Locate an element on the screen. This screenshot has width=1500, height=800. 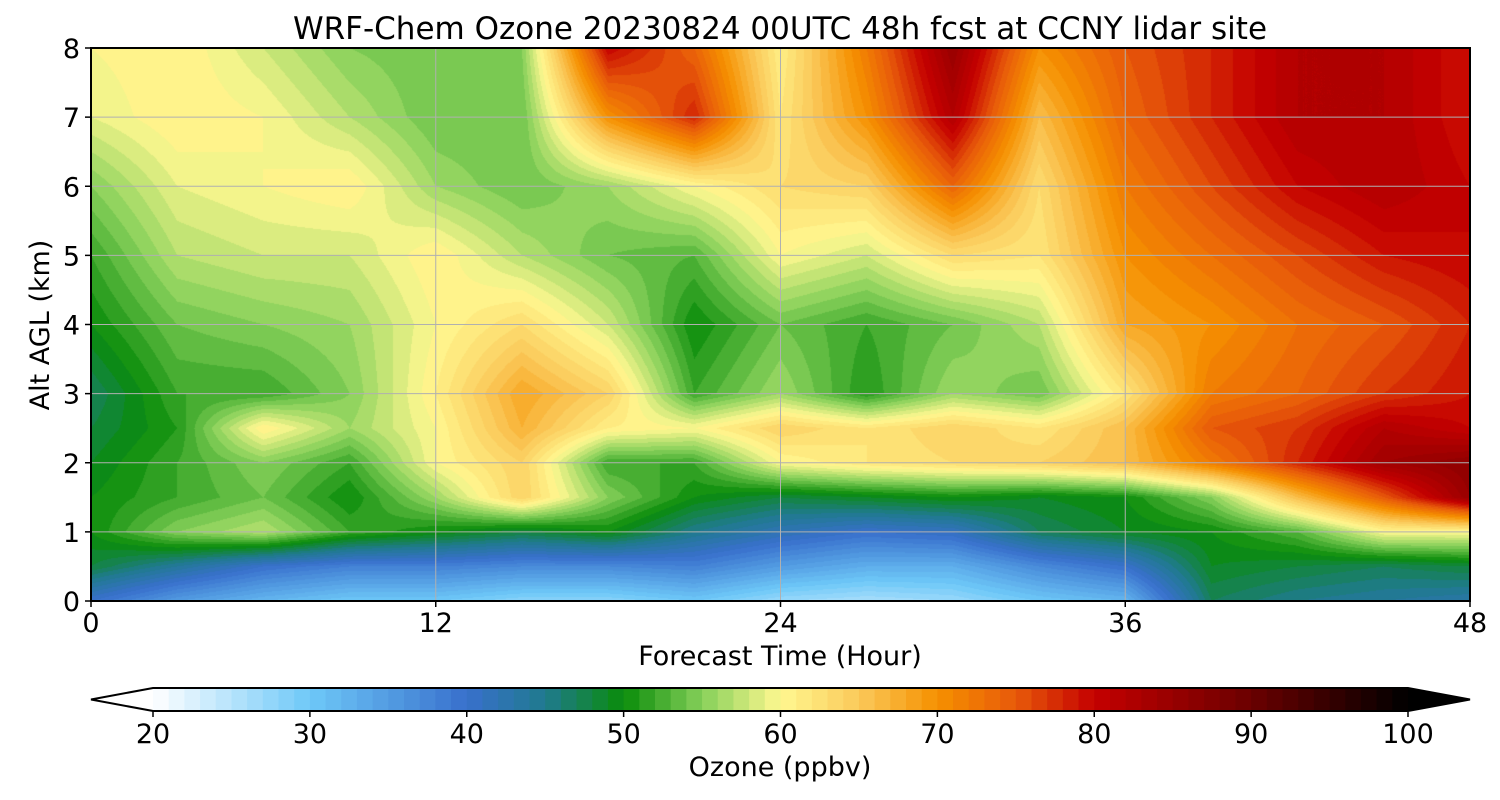
colorbar-label: Ozone (ppbv) is located at coordinates (780, 767).